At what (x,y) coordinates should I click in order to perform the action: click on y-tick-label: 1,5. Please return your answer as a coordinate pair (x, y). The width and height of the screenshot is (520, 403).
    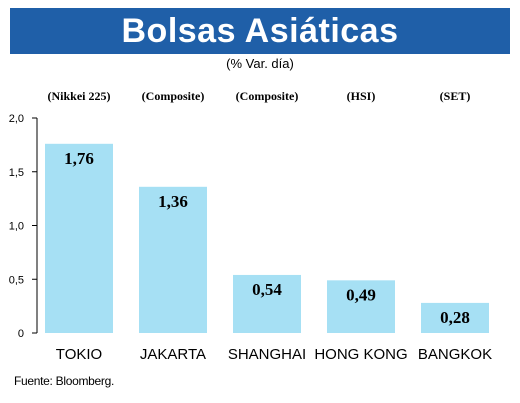
    Looking at the image, I should click on (16, 173).